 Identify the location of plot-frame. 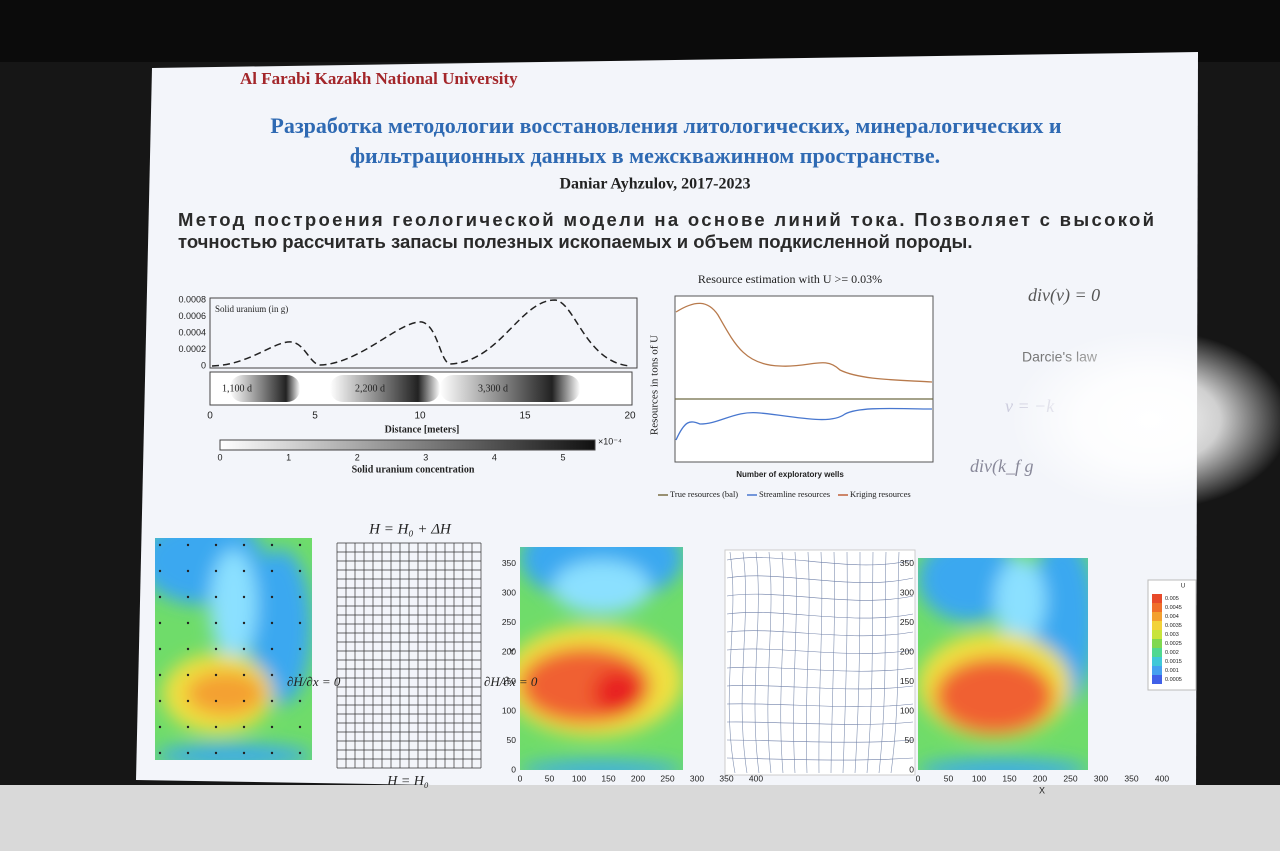
(804, 379).